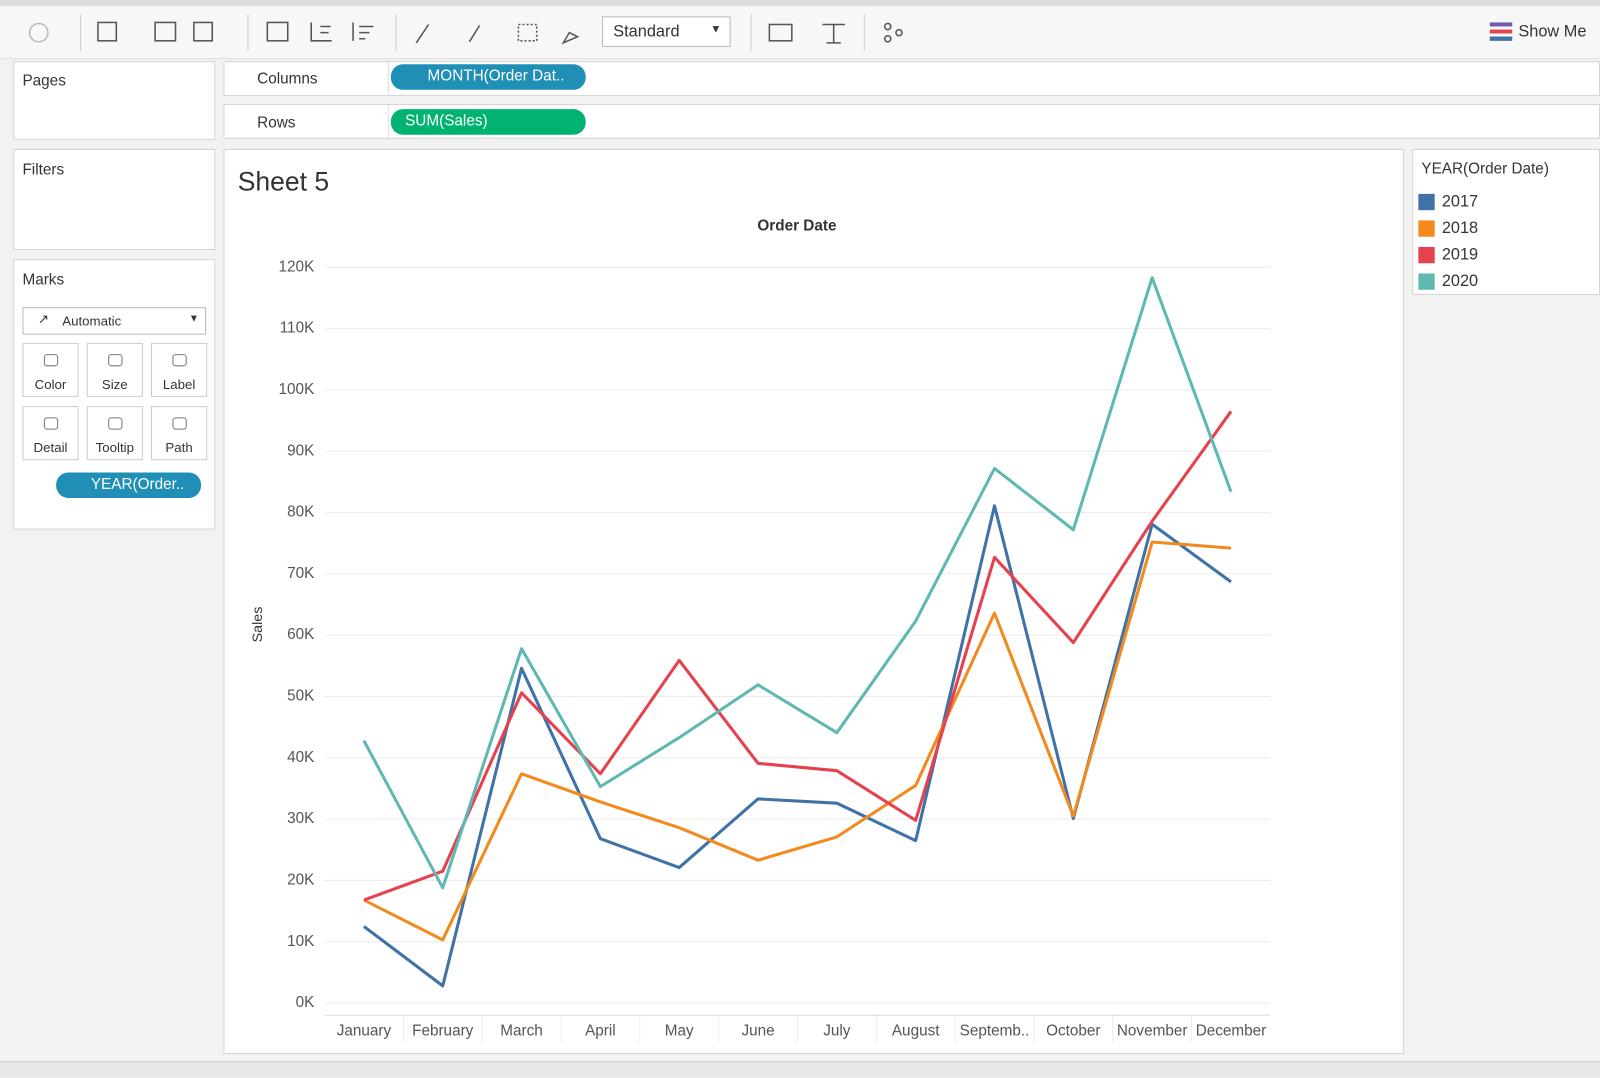 Image resolution: width=1600 pixels, height=1078 pixels. I want to click on toolbar: Standard ▼ Show Me, so click(800, 33).